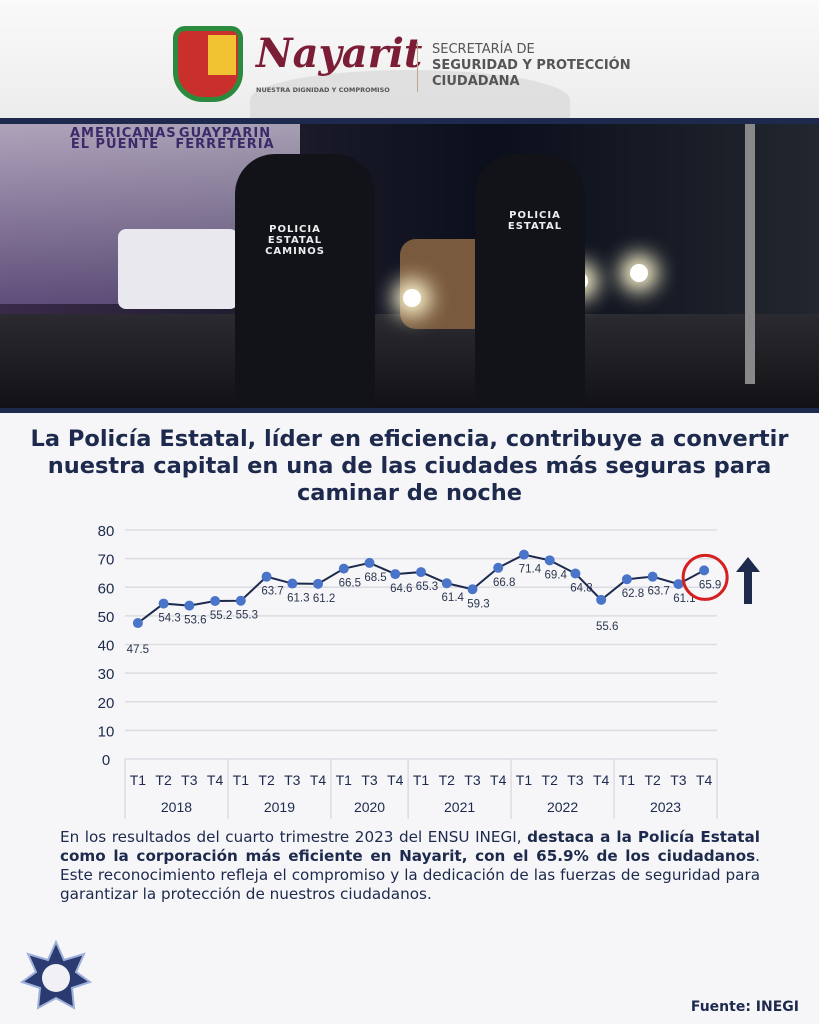  I want to click on y-tick-label: 30, so click(106, 674).